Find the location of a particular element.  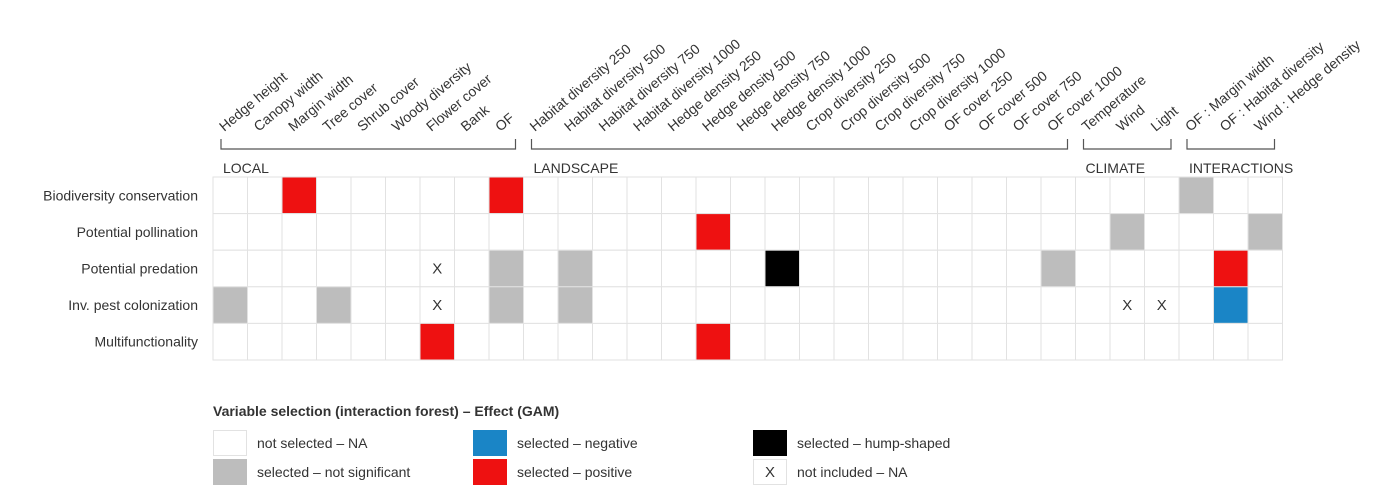

row-label-potential-pollination: Potential pollination is located at coordinates (137, 232).